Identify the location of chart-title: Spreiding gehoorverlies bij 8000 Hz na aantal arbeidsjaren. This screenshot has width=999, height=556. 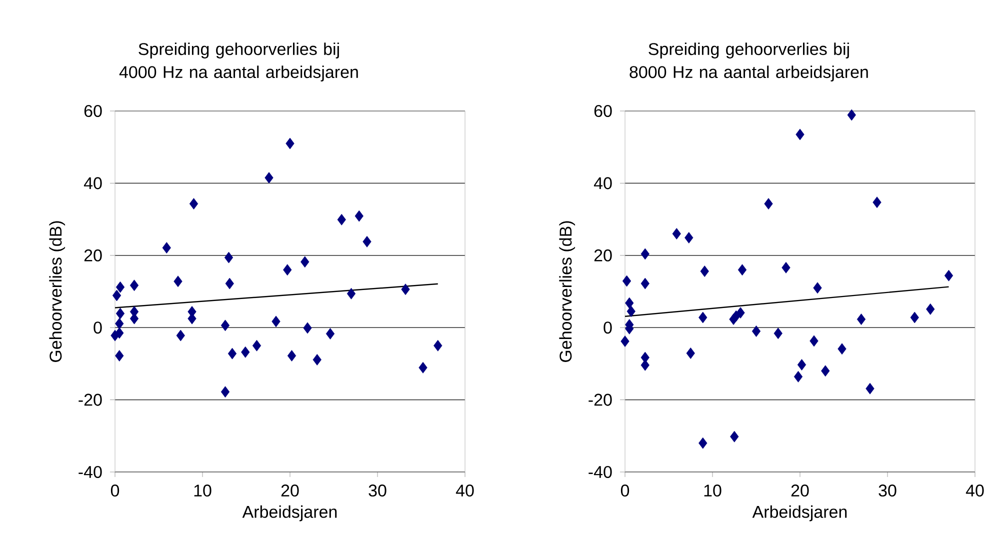
(749, 62).